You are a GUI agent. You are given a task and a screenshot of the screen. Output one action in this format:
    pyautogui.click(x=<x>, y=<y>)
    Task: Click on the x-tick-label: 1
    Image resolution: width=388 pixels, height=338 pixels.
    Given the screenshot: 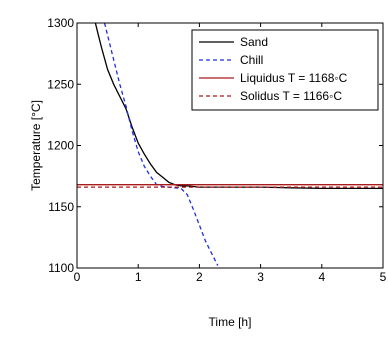 What is the action you would take?
    pyautogui.click(x=138, y=277)
    